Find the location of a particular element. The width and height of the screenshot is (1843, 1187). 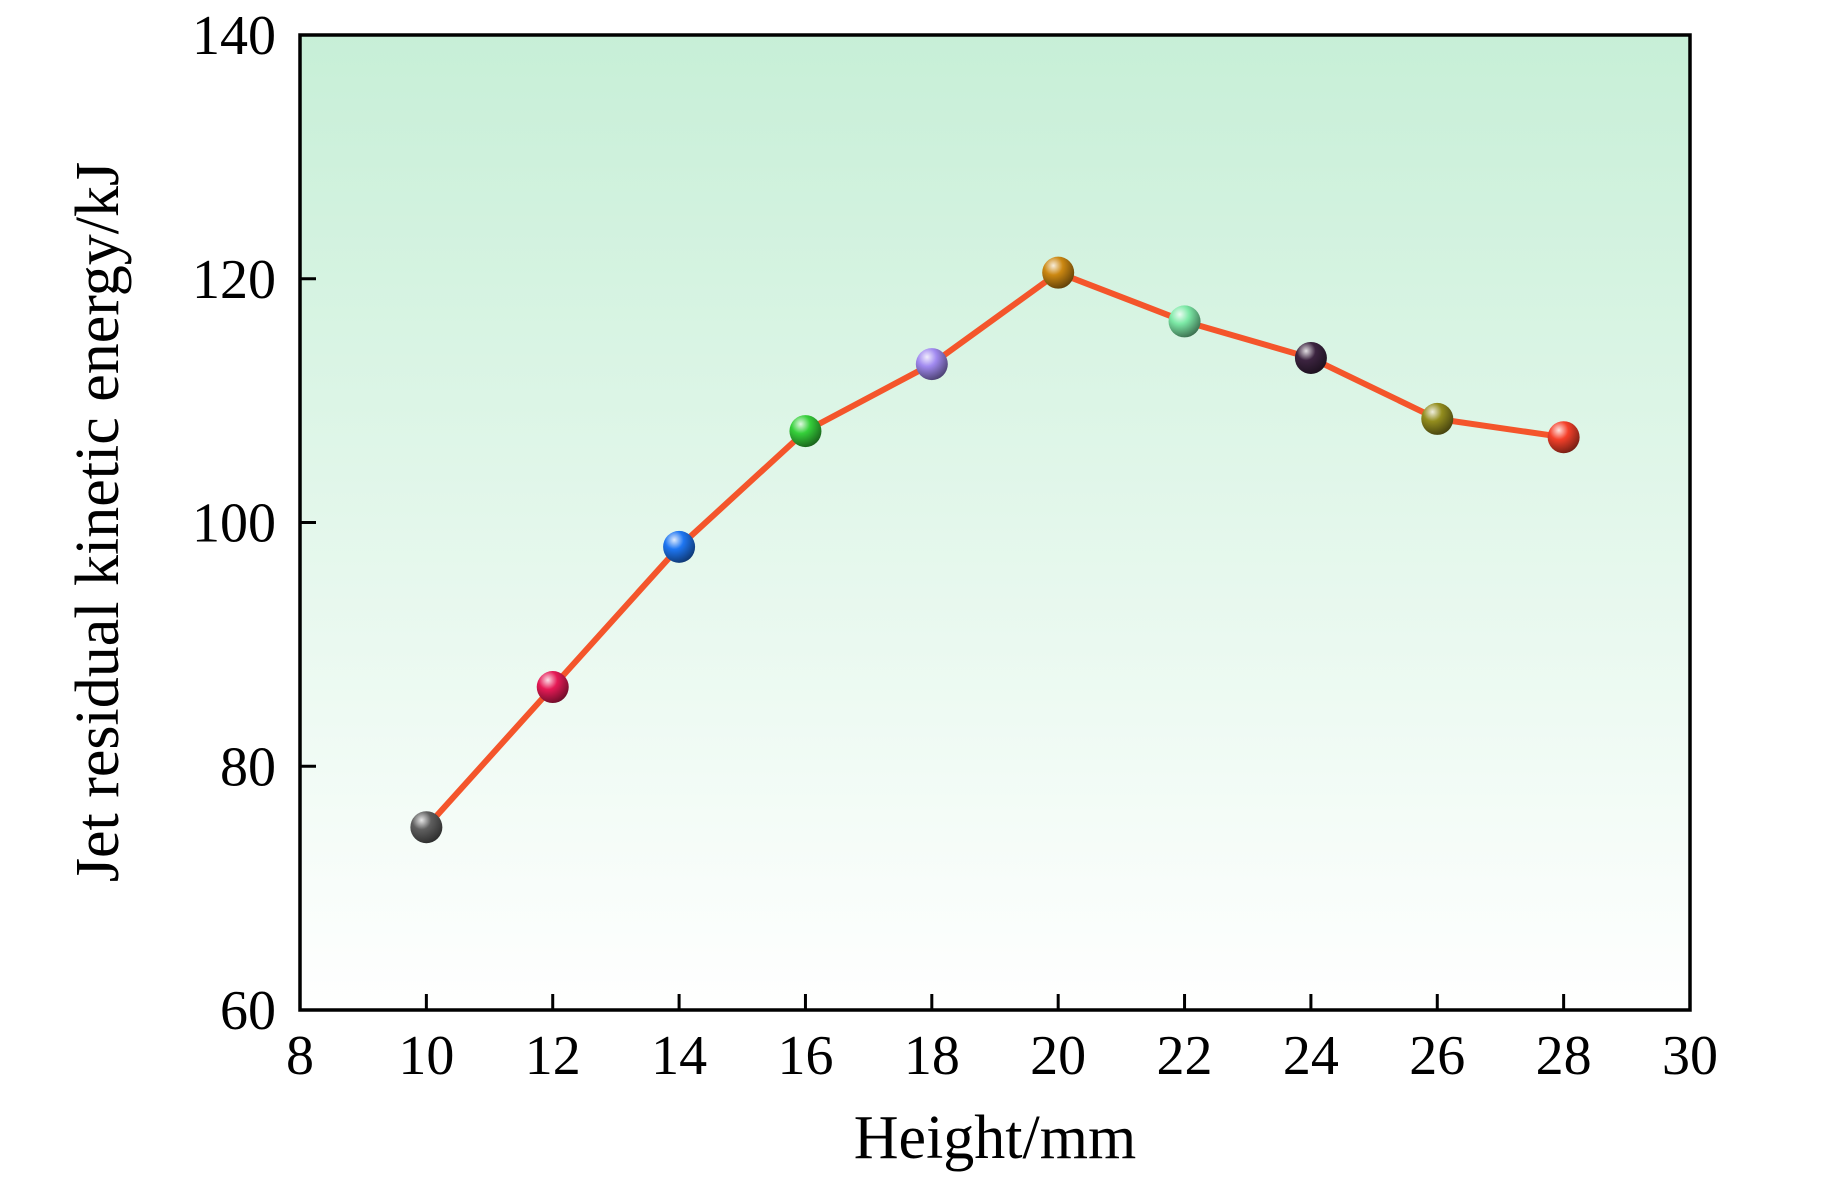

x-tick-label: 26 is located at coordinates (1437, 1056).